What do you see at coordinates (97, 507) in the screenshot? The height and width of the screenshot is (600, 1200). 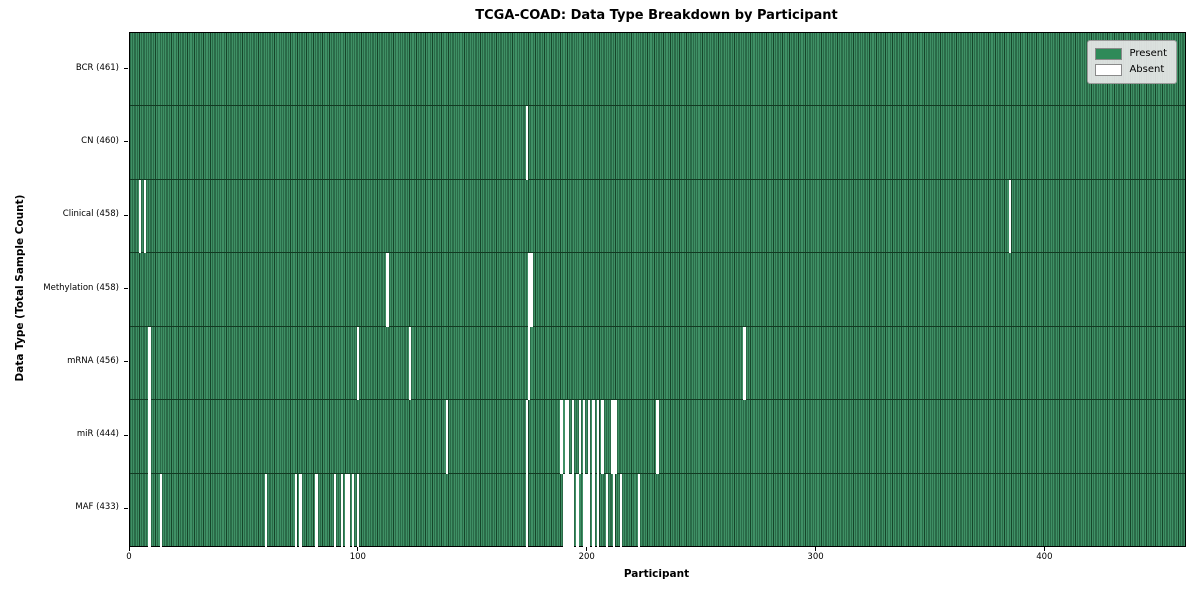 I see `y-tick-label-MAF: MAF (433)` at bounding box center [97, 507].